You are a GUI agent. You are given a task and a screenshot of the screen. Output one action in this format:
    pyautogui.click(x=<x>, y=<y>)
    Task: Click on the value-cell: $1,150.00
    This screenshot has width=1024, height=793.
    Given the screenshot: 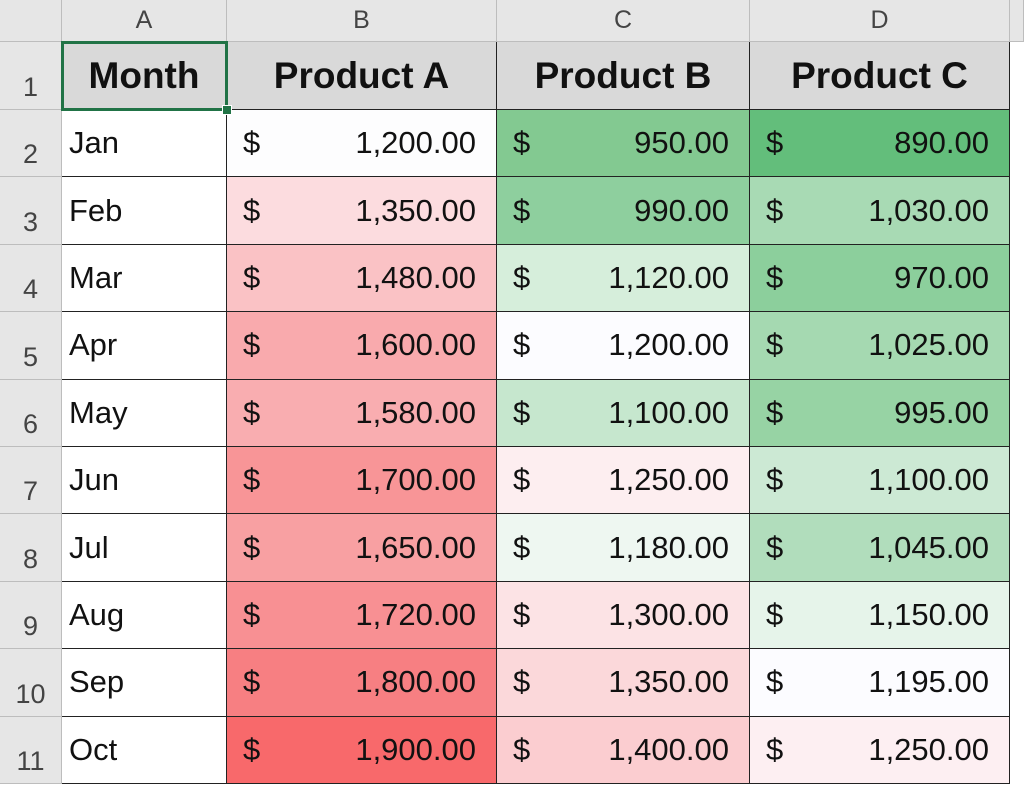 What is the action you would take?
    pyautogui.click(x=880, y=615)
    